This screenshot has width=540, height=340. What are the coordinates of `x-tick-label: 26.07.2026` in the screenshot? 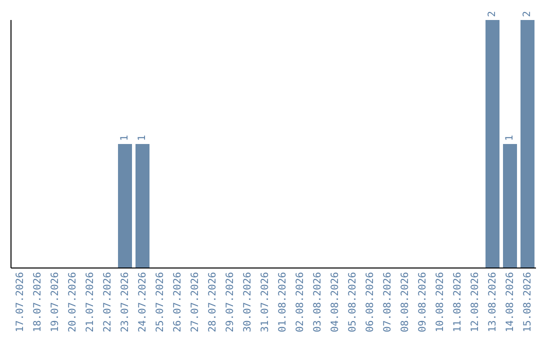 It's located at (178, 302).